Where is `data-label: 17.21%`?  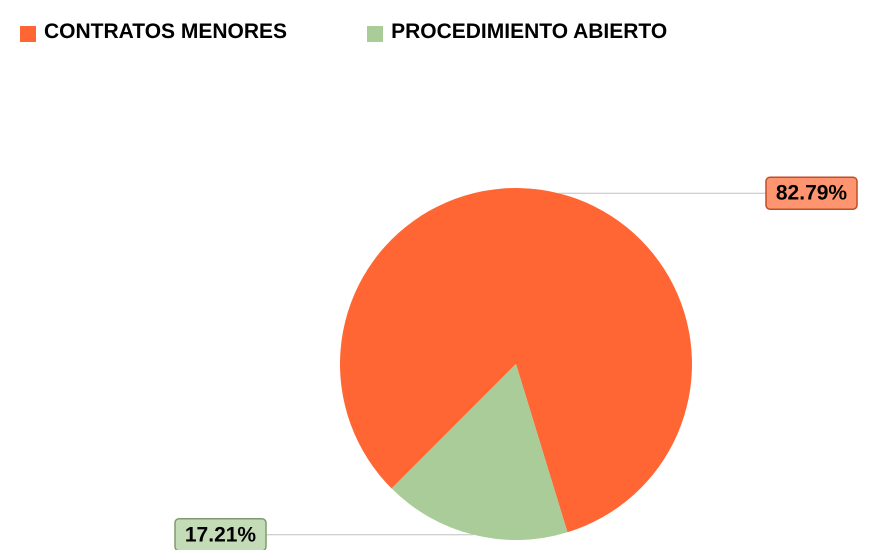 data-label: 17.21% is located at coordinates (220, 534).